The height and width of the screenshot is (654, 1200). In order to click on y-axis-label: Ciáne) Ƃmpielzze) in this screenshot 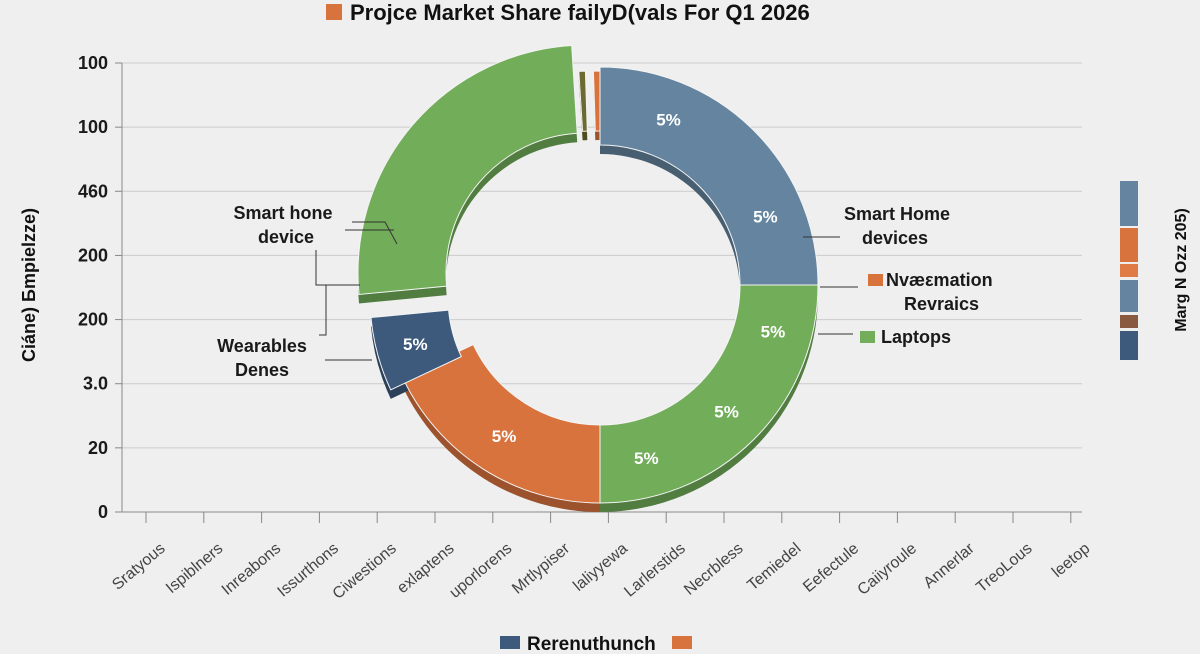, I will do `click(29, 285)`.